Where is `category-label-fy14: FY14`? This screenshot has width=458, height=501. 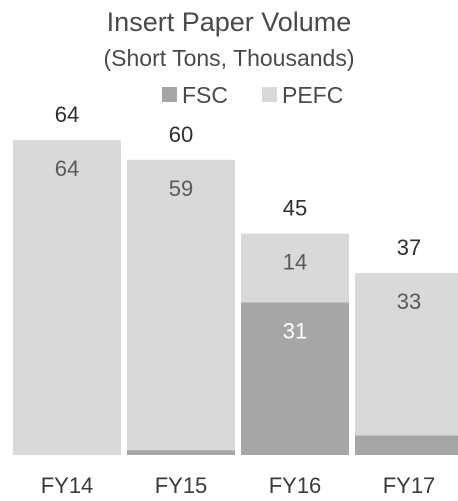
category-label-fy14: FY14 is located at coordinates (67, 485).